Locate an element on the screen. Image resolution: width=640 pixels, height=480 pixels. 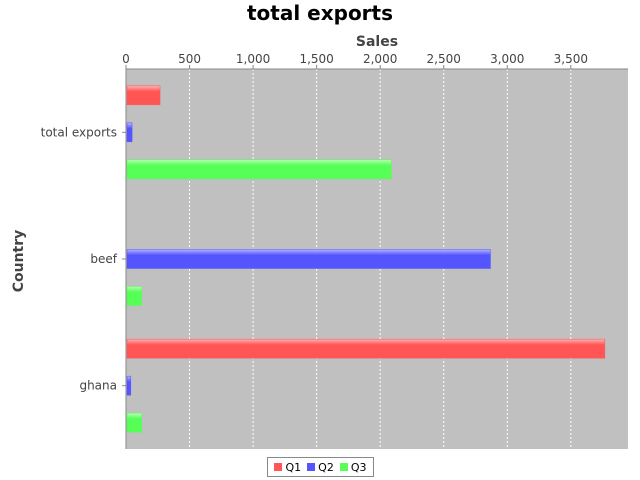
value-tick-label: 3,500 is located at coordinates (571, 59).